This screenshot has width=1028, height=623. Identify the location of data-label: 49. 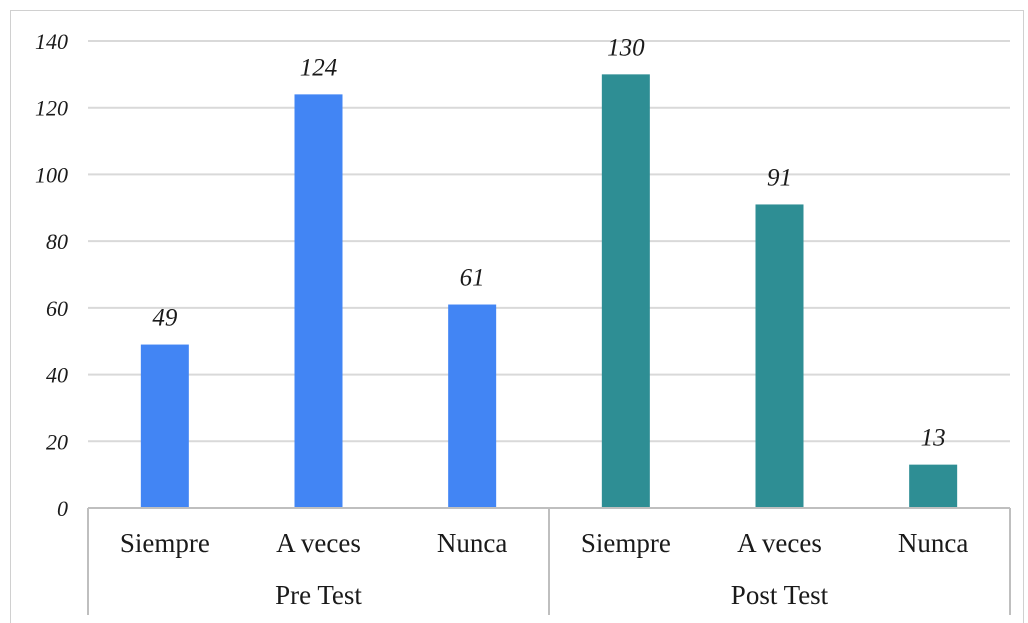
(165, 318).